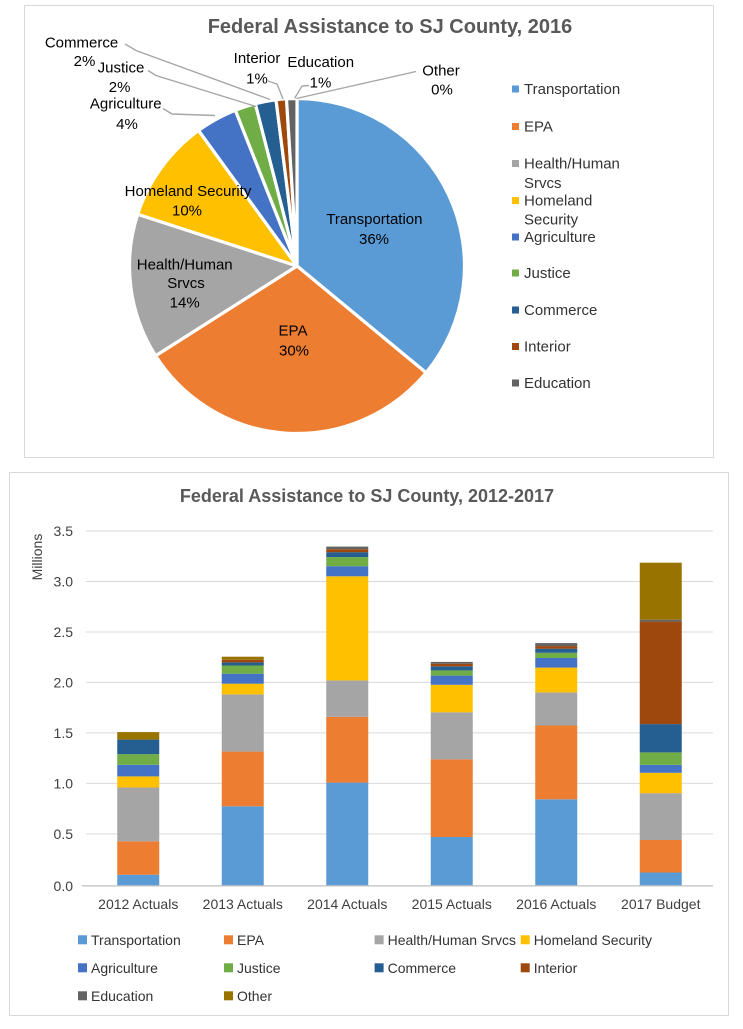 The image size is (743, 1029). I want to click on svg-text: 30%, so click(294, 351).